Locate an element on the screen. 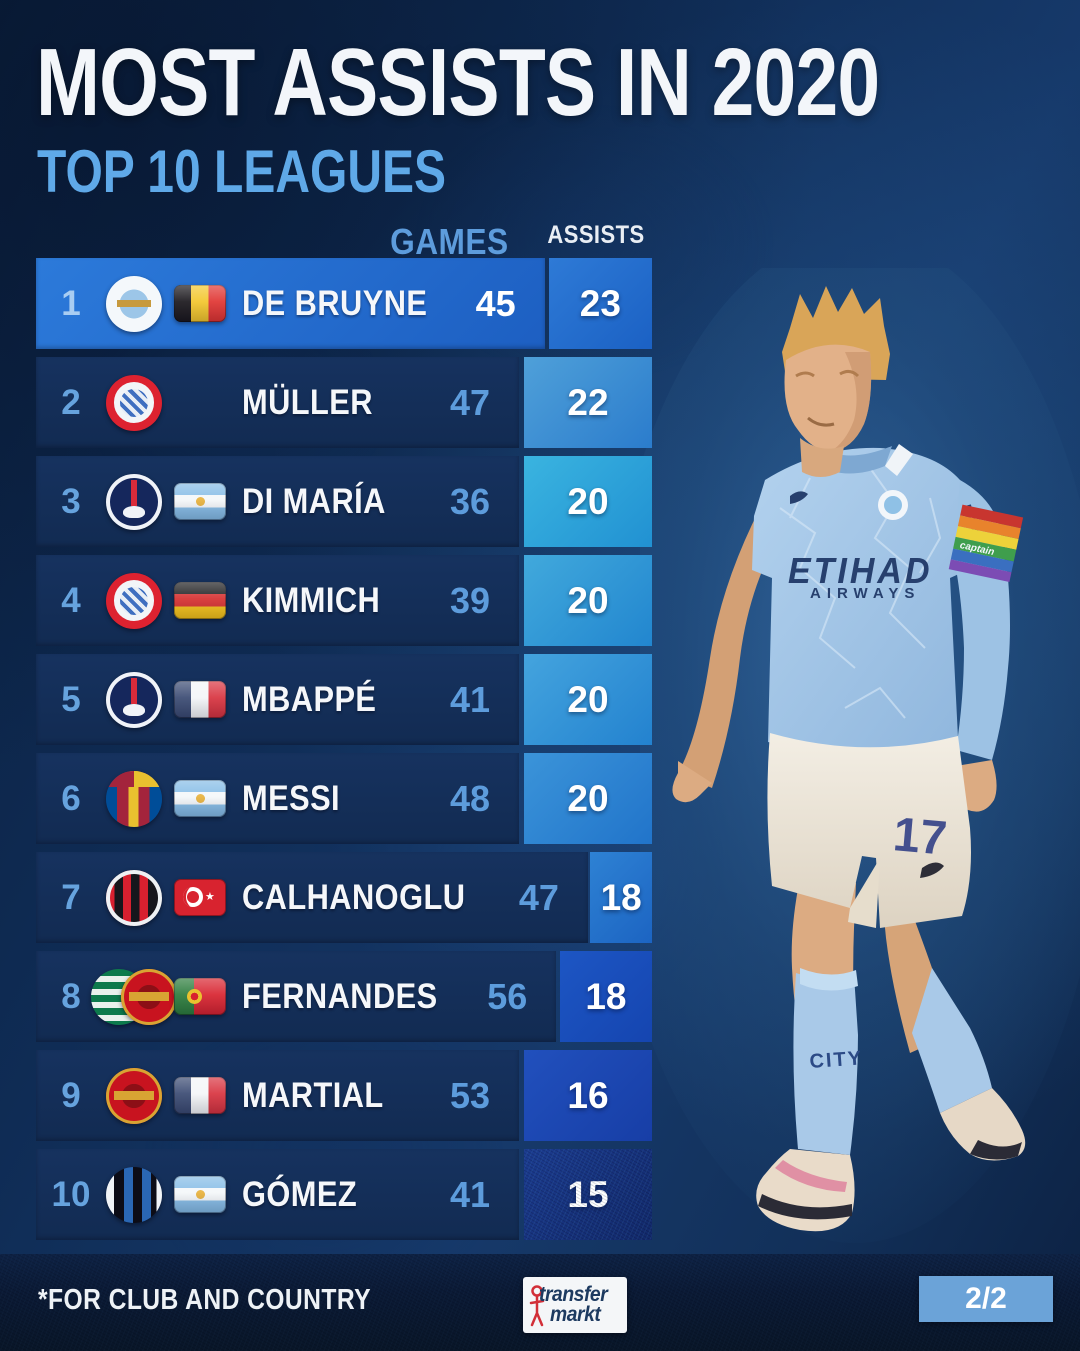 The width and height of the screenshot is (1080, 1351). club-badge-ac-milan is located at coordinates (134, 897).